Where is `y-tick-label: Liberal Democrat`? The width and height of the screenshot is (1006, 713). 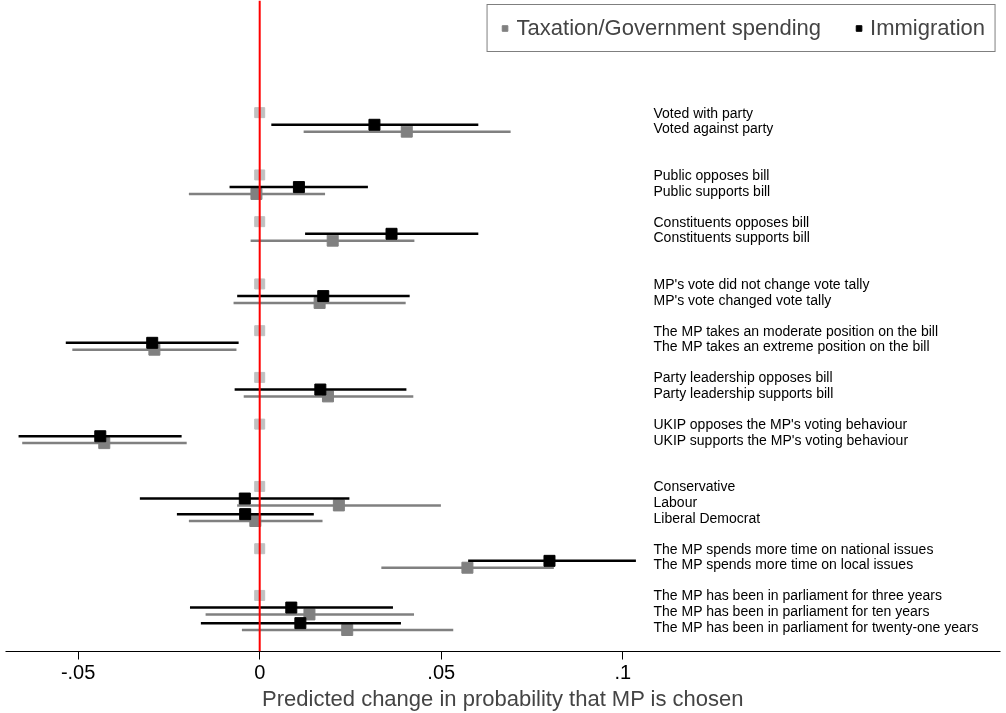 y-tick-label: Liberal Democrat is located at coordinates (707, 517).